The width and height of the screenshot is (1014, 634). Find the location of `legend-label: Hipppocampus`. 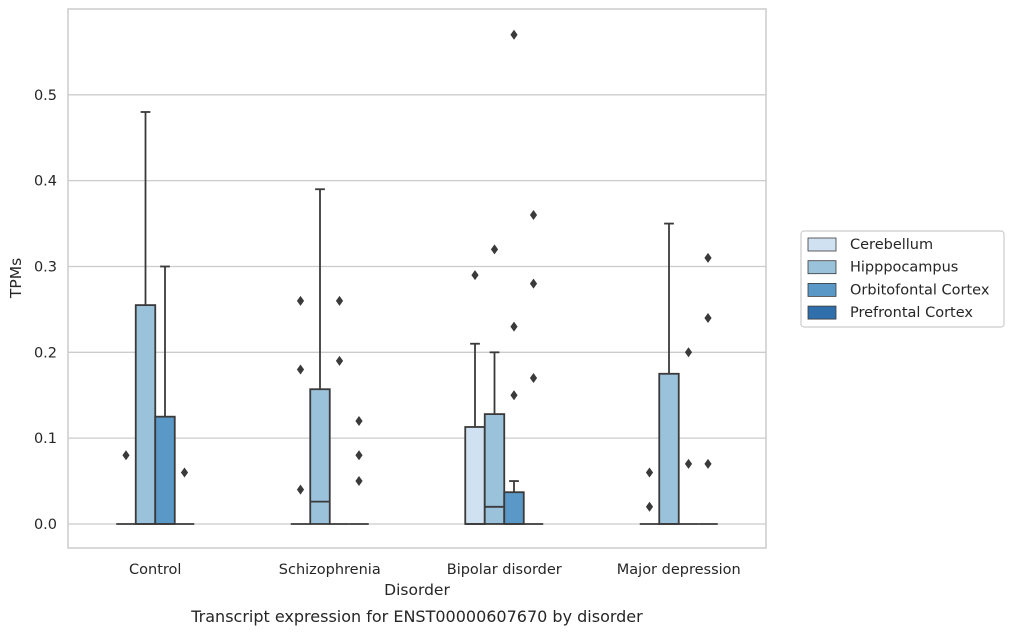

legend-label: Hipppocampus is located at coordinates (904, 268).